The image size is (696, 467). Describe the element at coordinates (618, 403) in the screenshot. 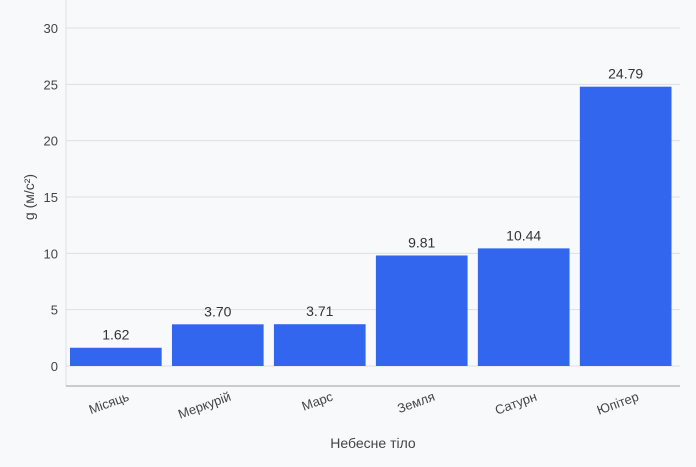

I see `x-tick-label: Юпітер` at that location.